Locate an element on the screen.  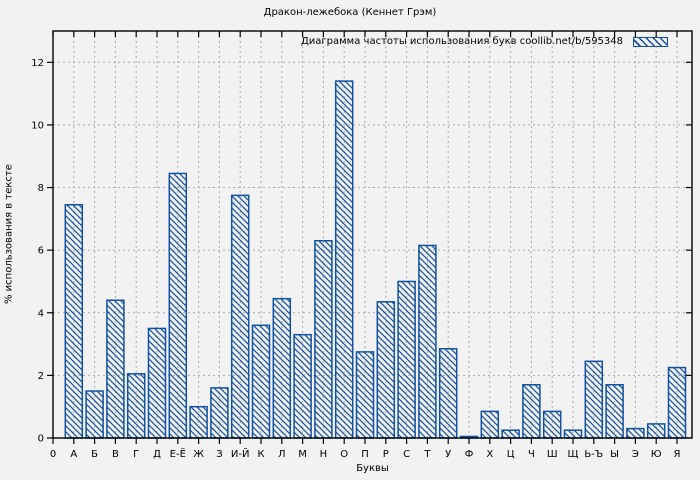
x-tick-label: Э is located at coordinates (635, 454).